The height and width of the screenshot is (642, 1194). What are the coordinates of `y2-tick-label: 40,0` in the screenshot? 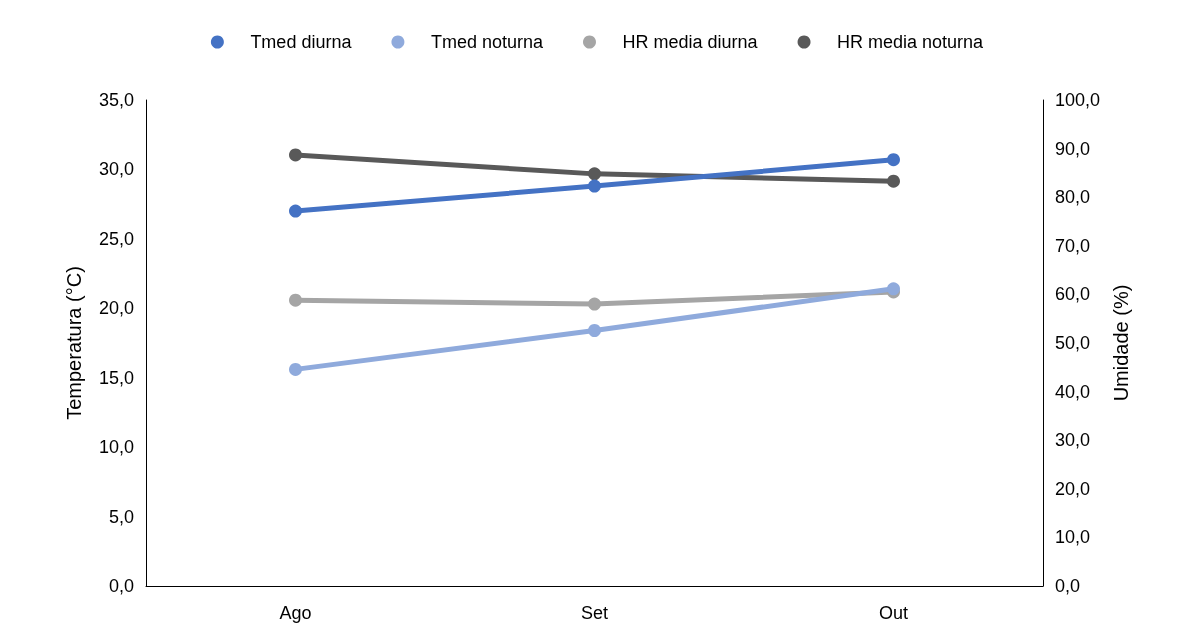 It's located at (1073, 391).